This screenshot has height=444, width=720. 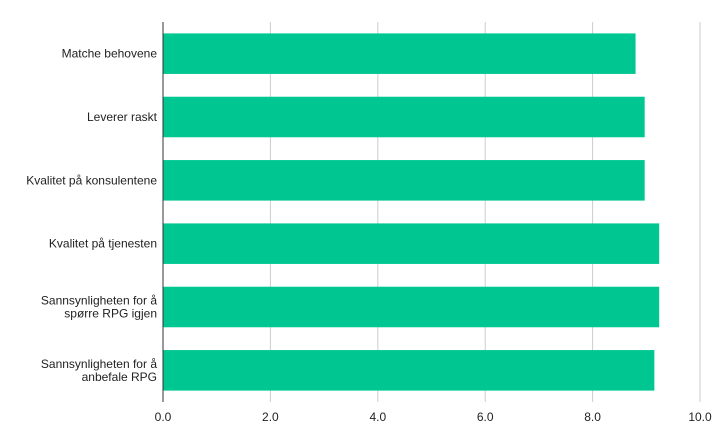 What do you see at coordinates (377, 417) in the screenshot?
I see `x-tick-label: 4.0` at bounding box center [377, 417].